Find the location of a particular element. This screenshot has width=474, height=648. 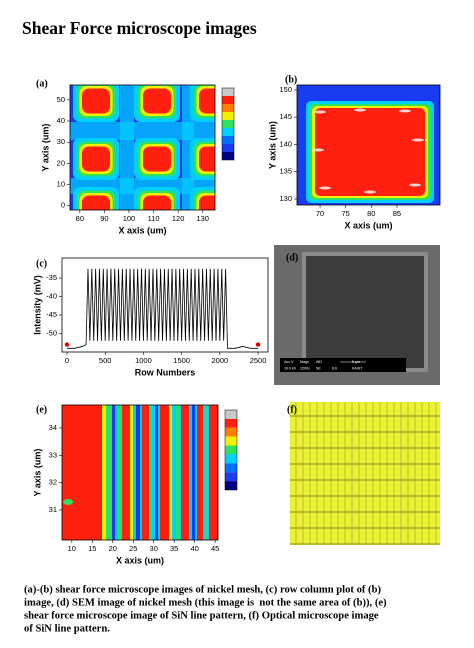

colorbar is located at coordinates (231, 450).